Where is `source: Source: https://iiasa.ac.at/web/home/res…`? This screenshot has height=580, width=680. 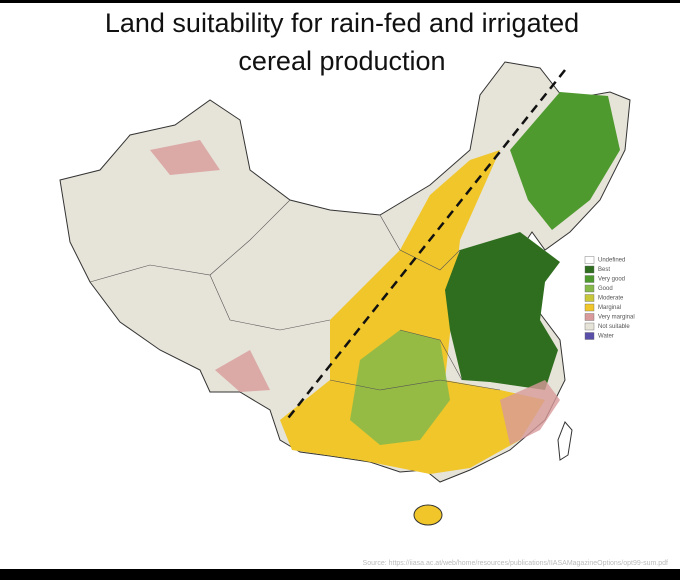 source: Source: https://iiasa.ac.at/web/home/res… is located at coordinates (515, 563).